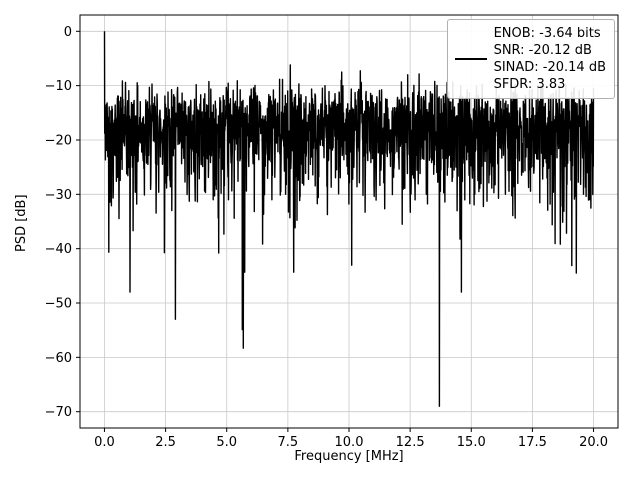 The height and width of the screenshot is (480, 640). What do you see at coordinates (68, 32) in the screenshot?
I see `y-tick-label: 0` at bounding box center [68, 32].